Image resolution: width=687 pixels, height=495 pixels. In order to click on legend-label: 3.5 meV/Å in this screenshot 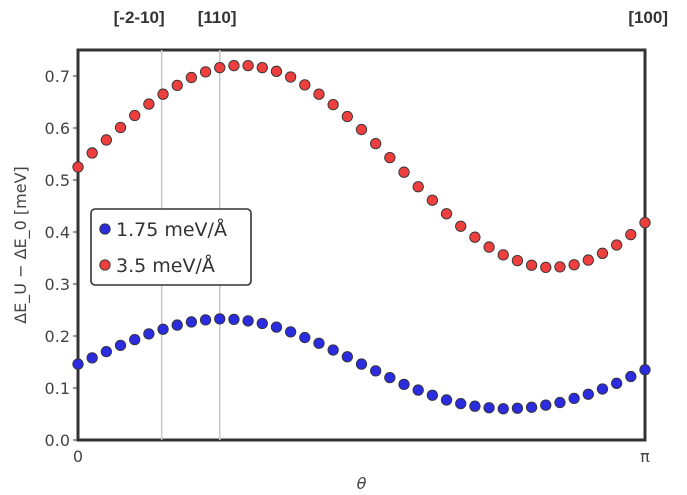, I will do `click(165, 265)`.